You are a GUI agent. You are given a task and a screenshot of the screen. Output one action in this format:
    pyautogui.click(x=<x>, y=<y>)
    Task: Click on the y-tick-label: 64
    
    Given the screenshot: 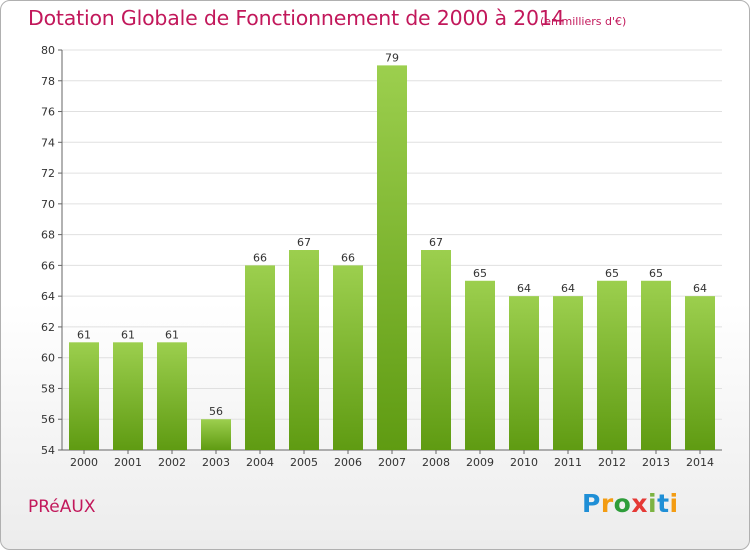 What is the action you would take?
    pyautogui.click(x=48, y=296)
    